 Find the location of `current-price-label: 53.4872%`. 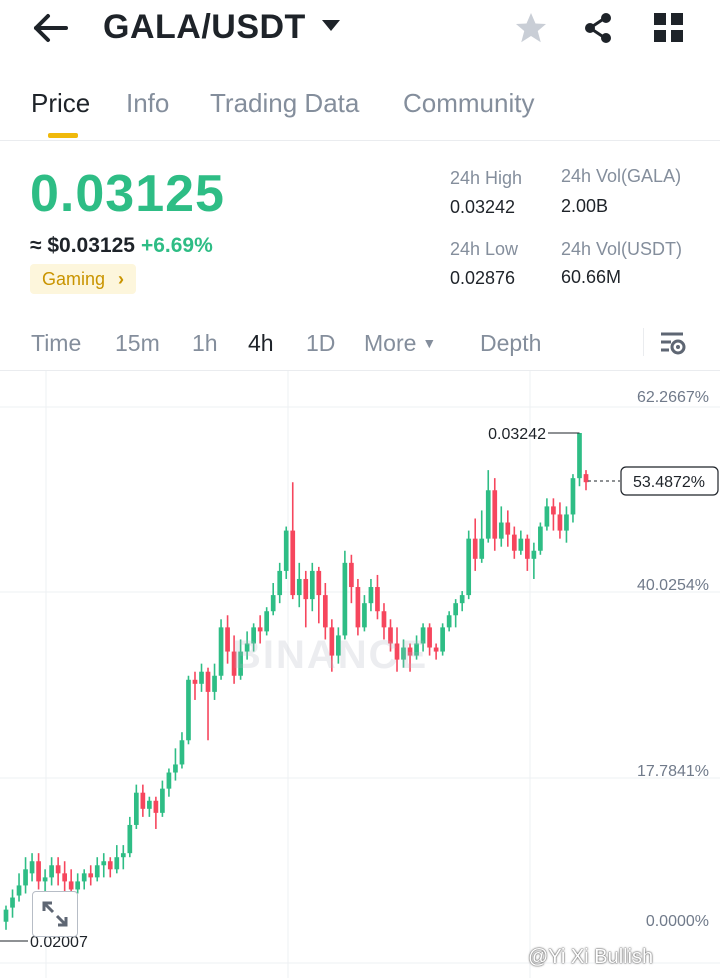

current-price-label: 53.4872% is located at coordinates (669, 482).